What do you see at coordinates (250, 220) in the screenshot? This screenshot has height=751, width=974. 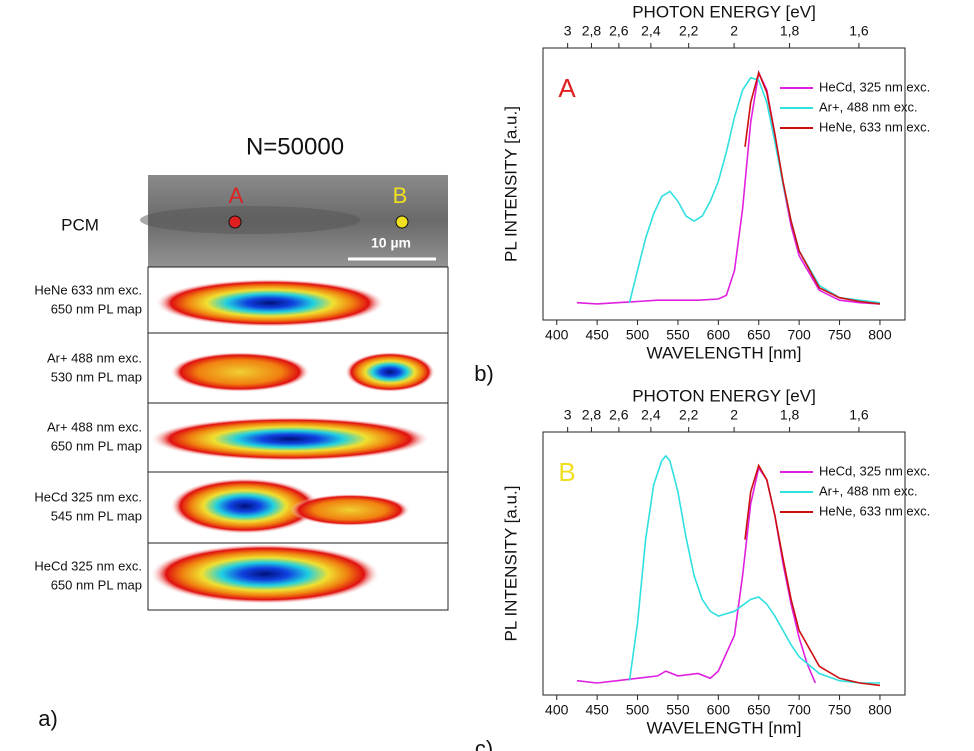 I see `pcm-rod` at bounding box center [250, 220].